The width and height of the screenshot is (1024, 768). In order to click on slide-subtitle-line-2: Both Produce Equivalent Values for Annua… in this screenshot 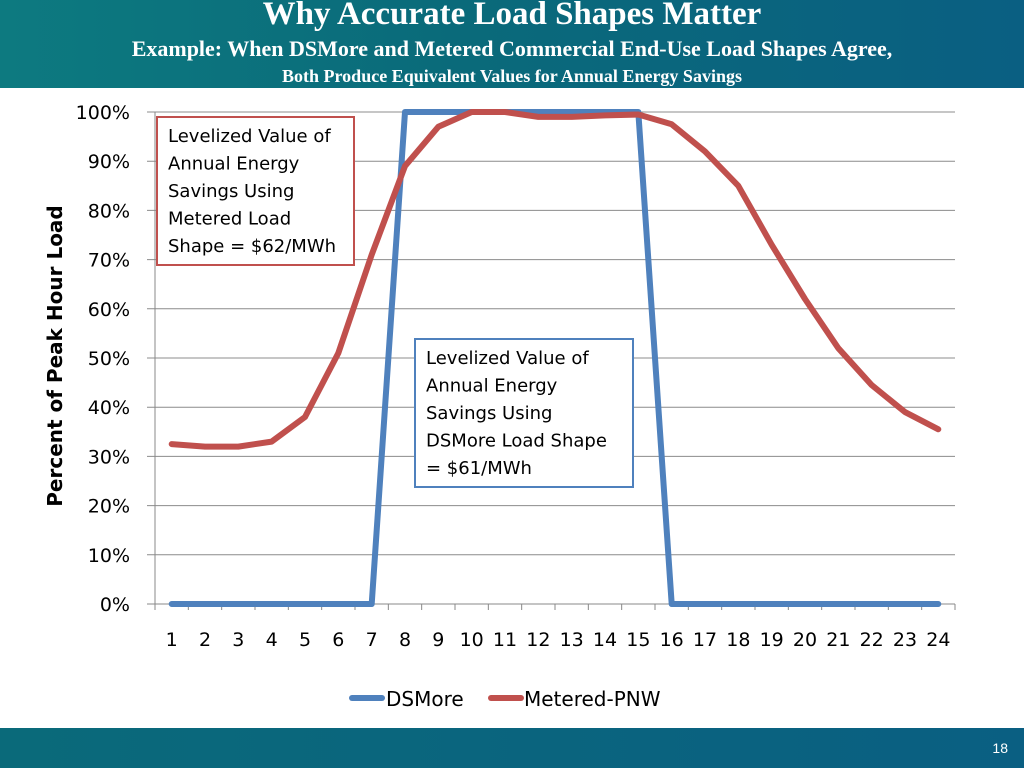, I will do `click(512, 76)`.